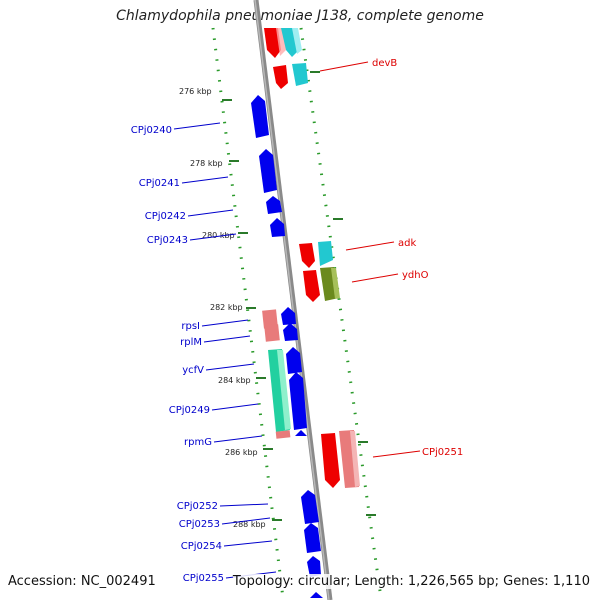 Image resolution: width=600 pixels, height=600 pixels. What do you see at coordinates (226, 307) in the screenshot?
I see `scale-label: 282 kbp` at bounding box center [226, 307].